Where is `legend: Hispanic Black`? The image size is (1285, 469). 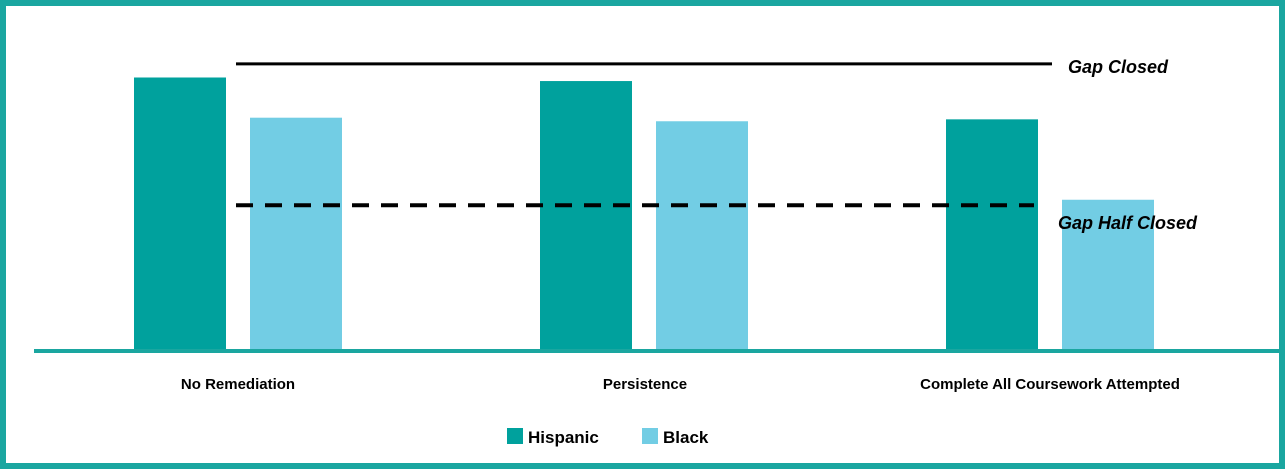
legend: Hispanic Black is located at coordinates (608, 437).